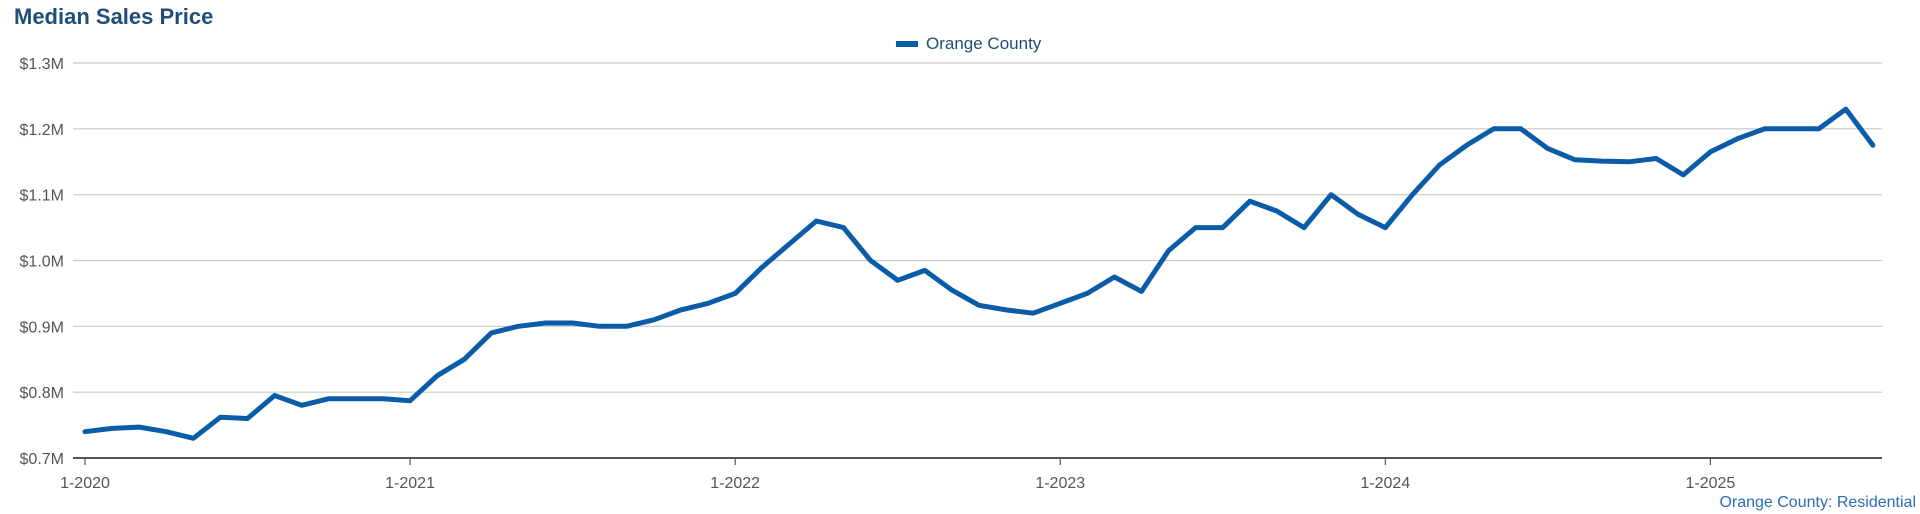 This screenshot has height=514, width=1920. I want to click on x-tick-label-3: 1-2023, so click(1060, 483).